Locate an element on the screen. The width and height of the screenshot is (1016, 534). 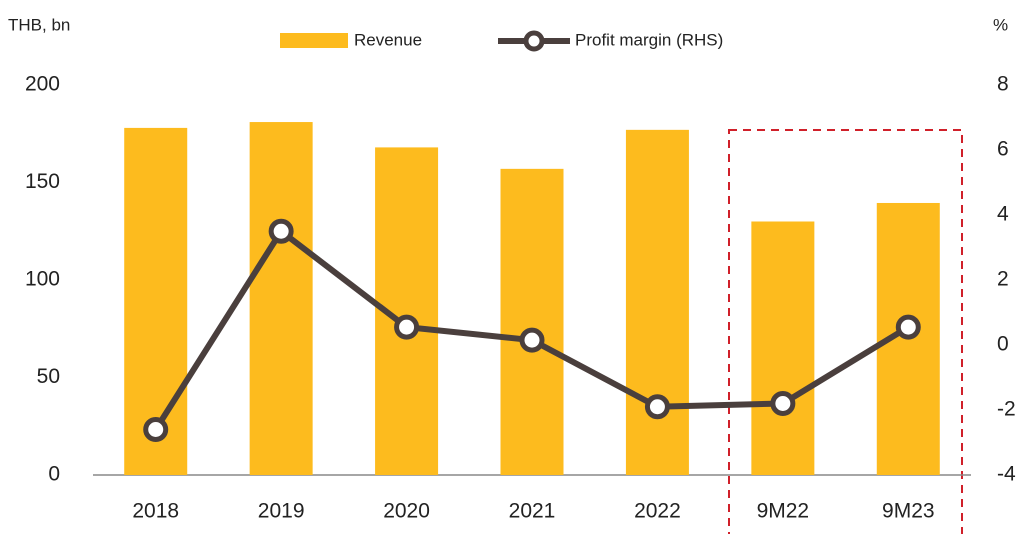
y2-tick-label: 8 is located at coordinates (1003, 84).